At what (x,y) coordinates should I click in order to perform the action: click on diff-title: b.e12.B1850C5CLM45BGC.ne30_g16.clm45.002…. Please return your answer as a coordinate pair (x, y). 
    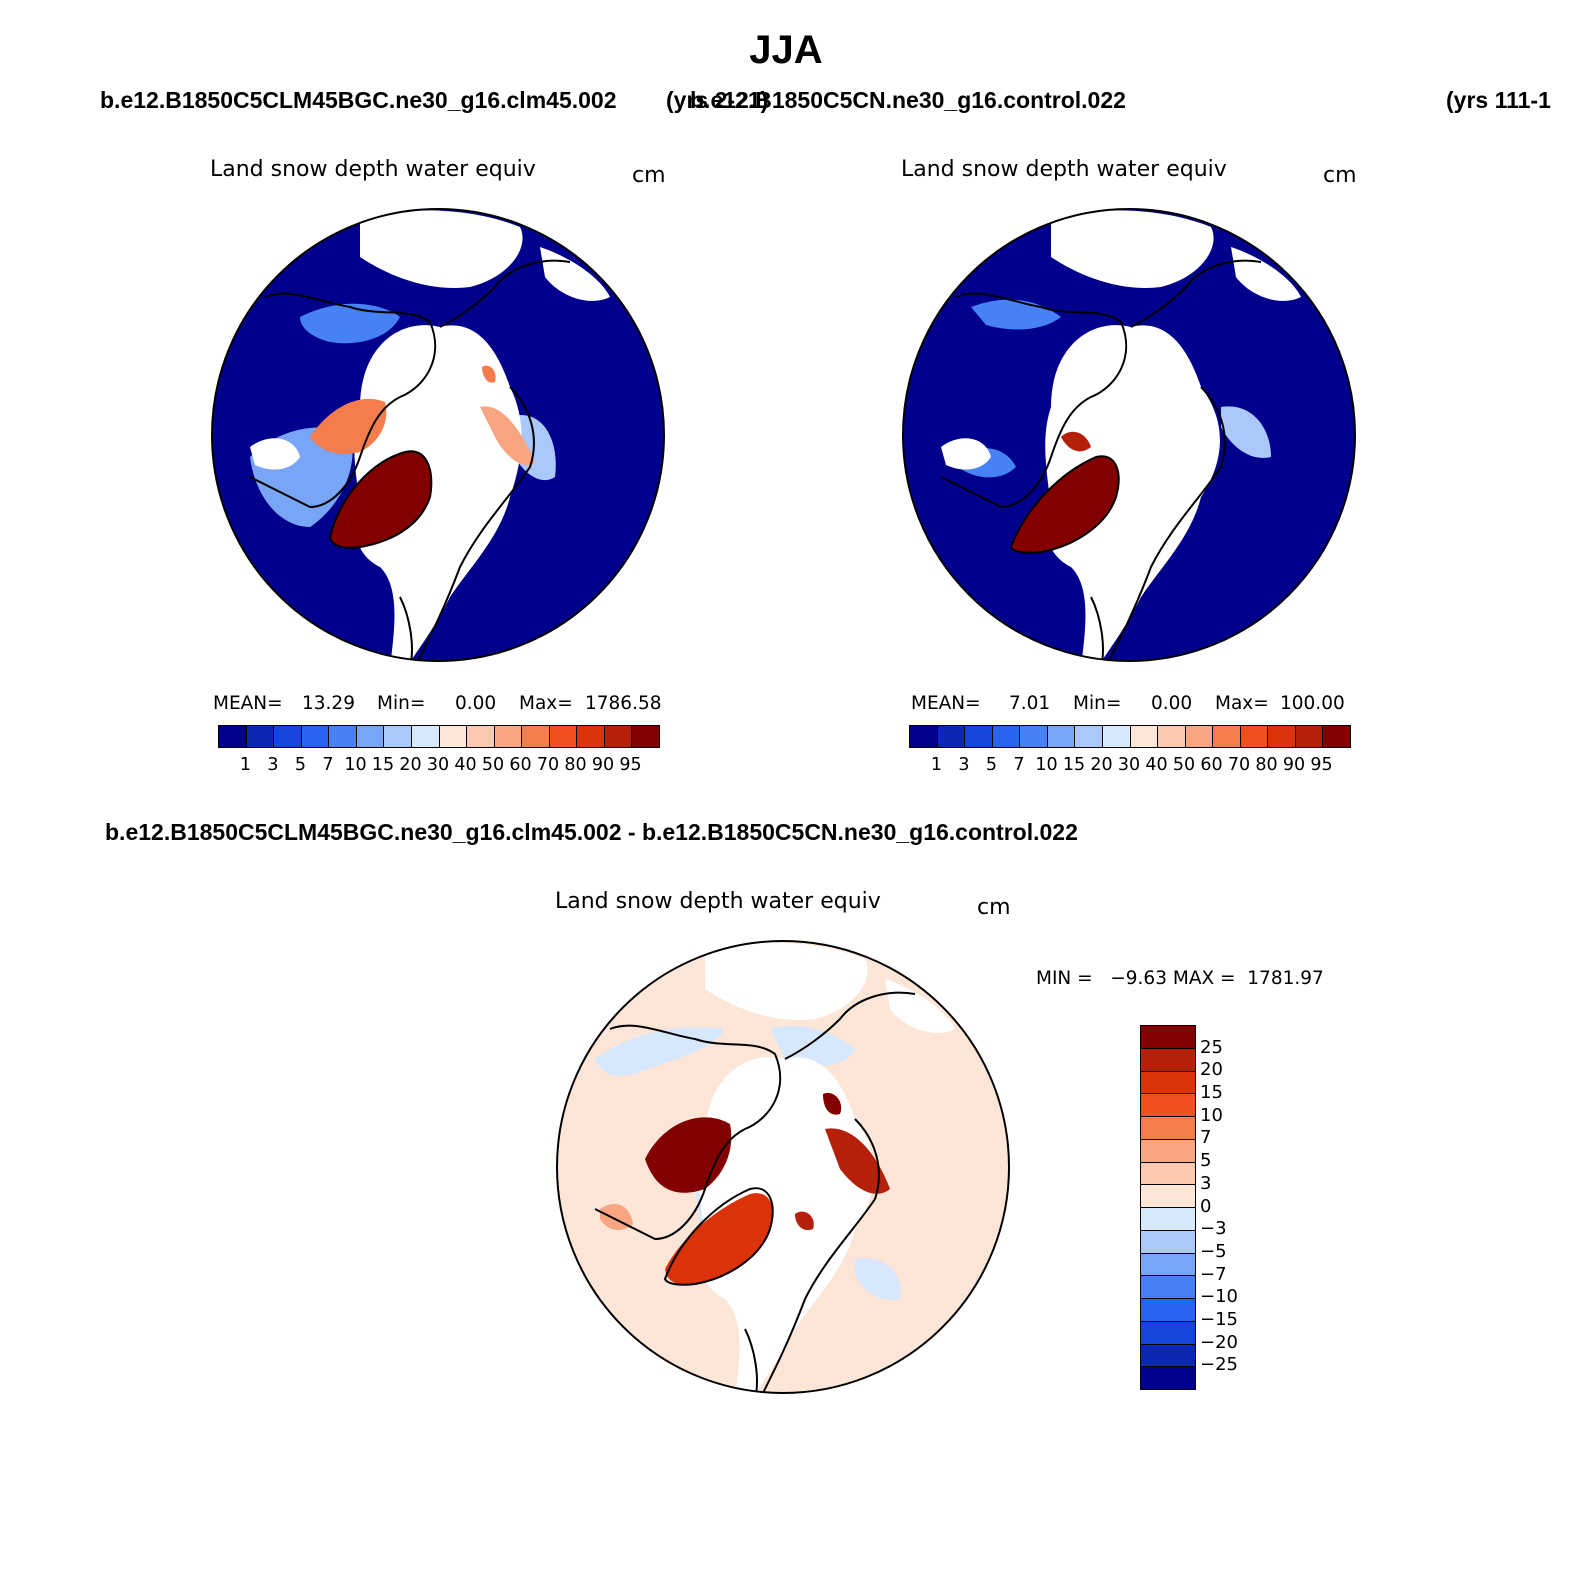
    Looking at the image, I should click on (591, 832).